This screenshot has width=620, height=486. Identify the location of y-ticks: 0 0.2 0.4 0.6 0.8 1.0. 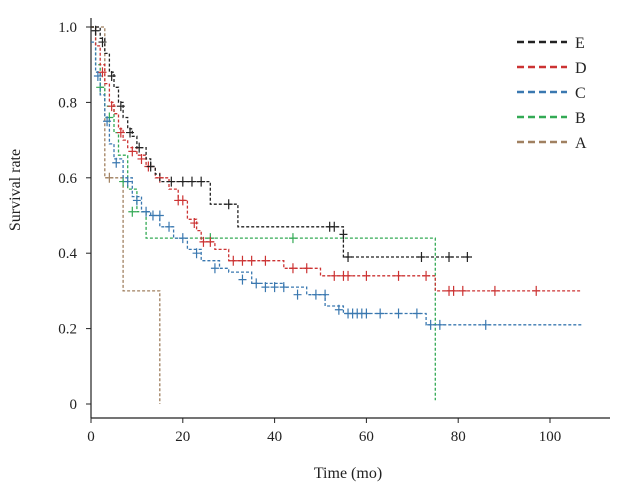
(74, 216).